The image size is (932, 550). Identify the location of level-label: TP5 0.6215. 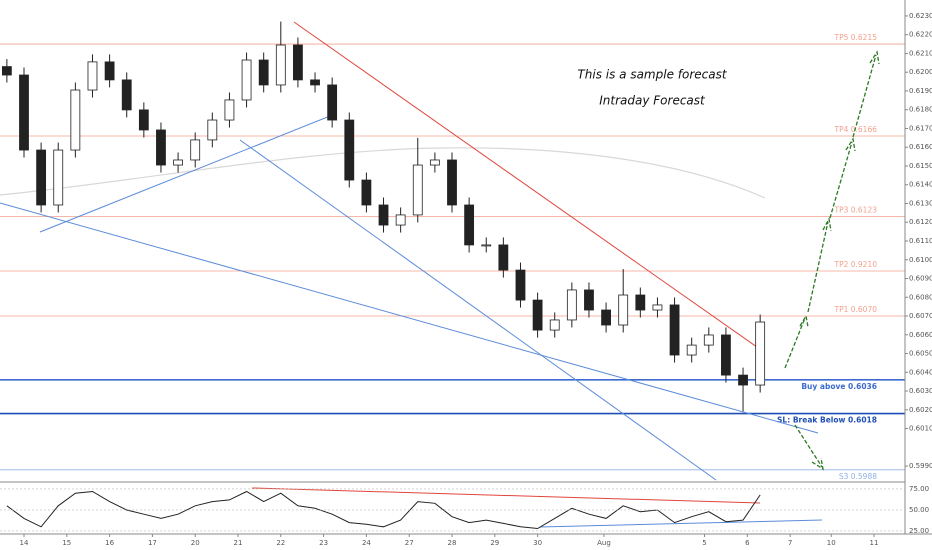
(855, 37).